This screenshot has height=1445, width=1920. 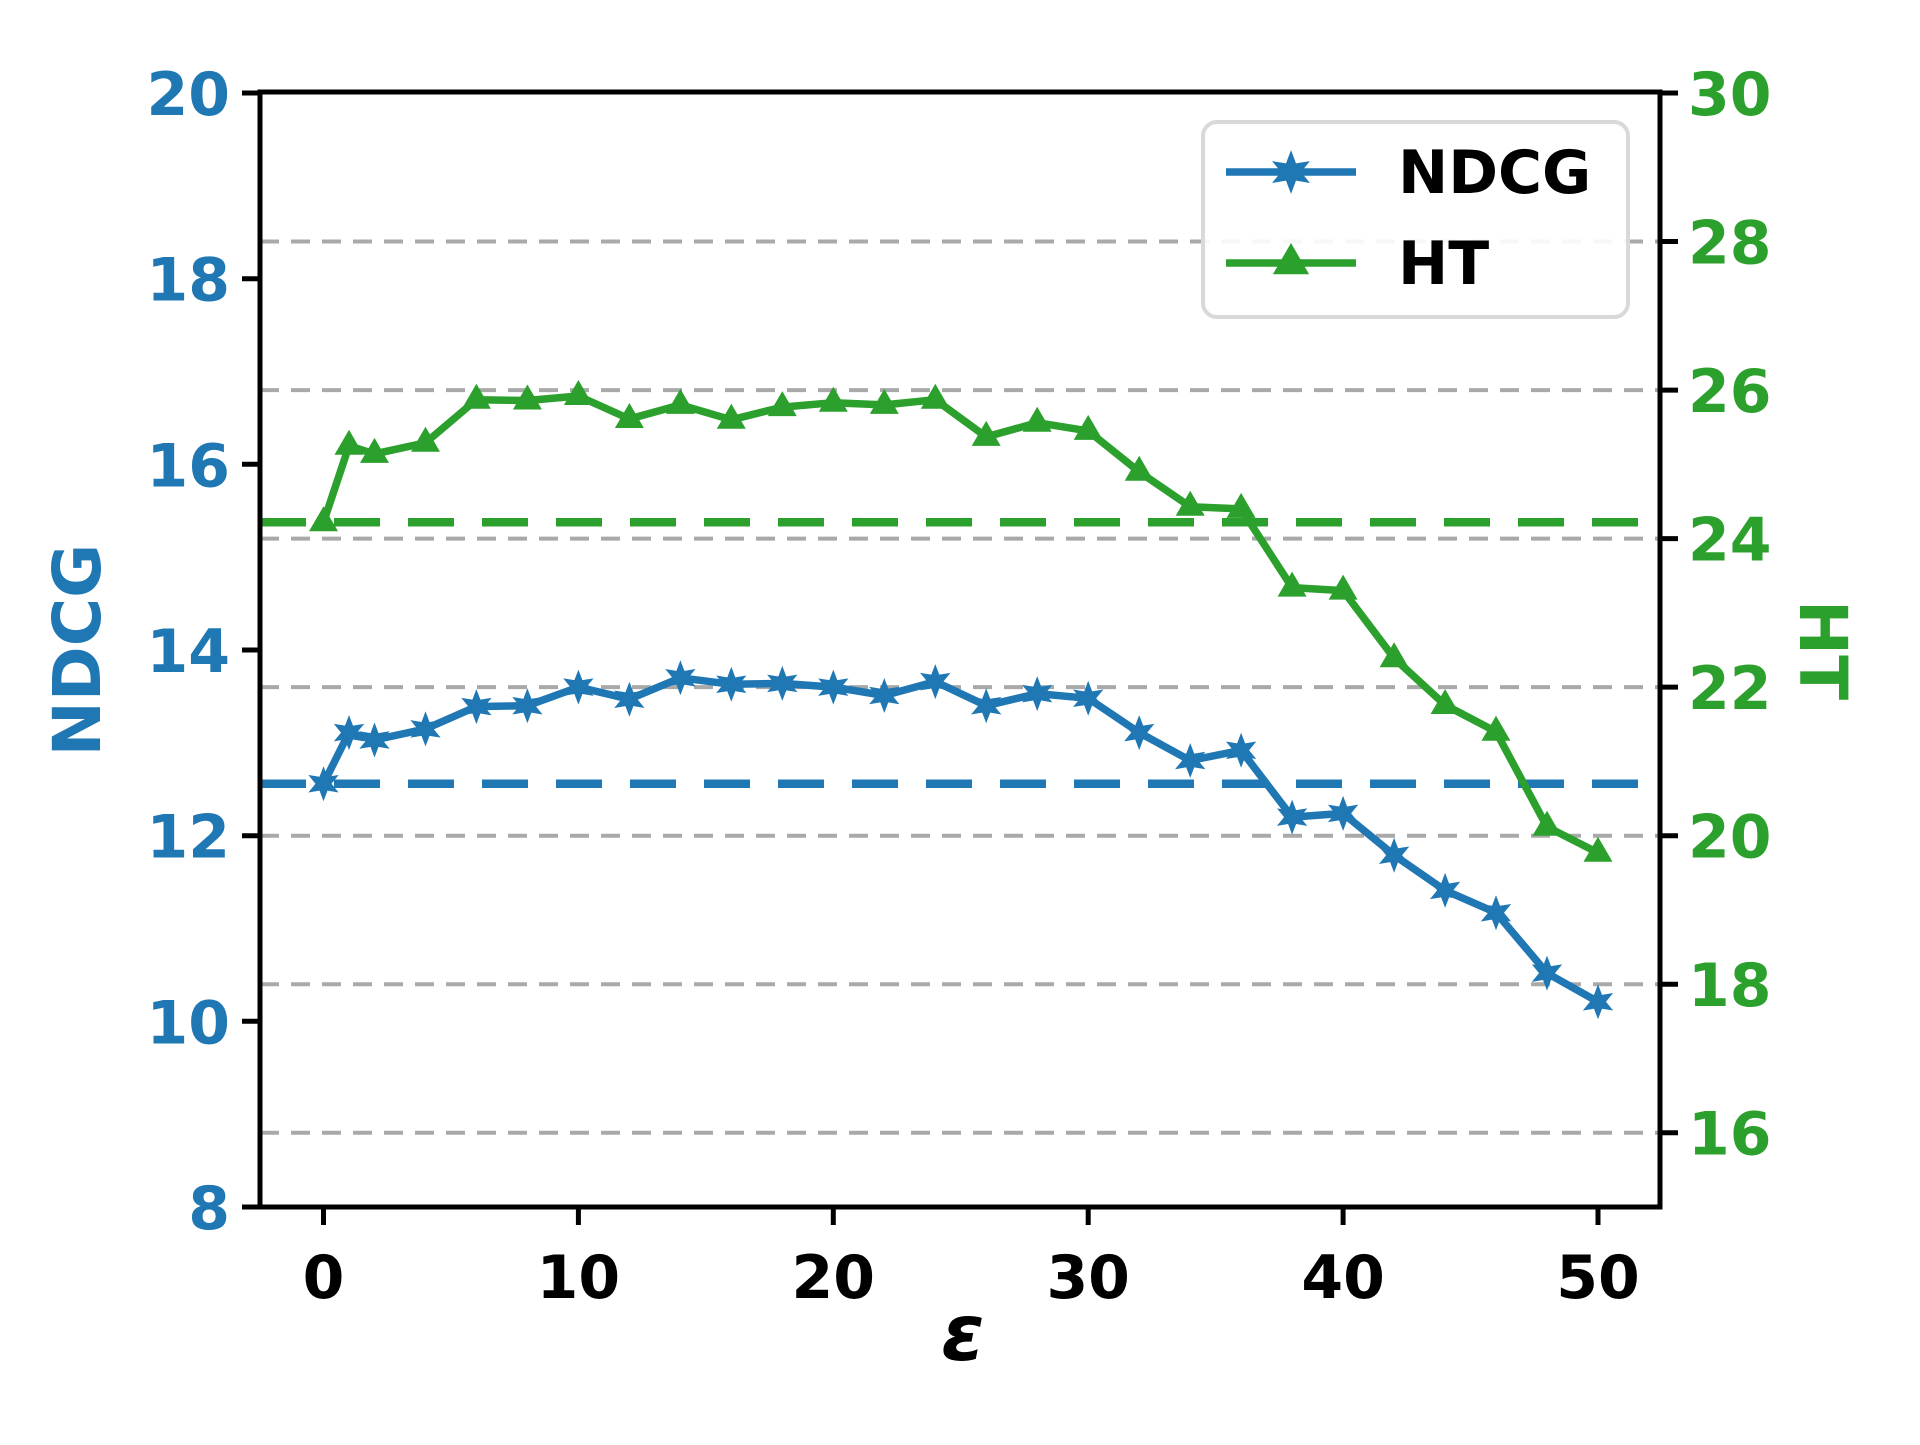 What do you see at coordinates (209, 1209) in the screenshot?
I see `left-y-tick-label: 8` at bounding box center [209, 1209].